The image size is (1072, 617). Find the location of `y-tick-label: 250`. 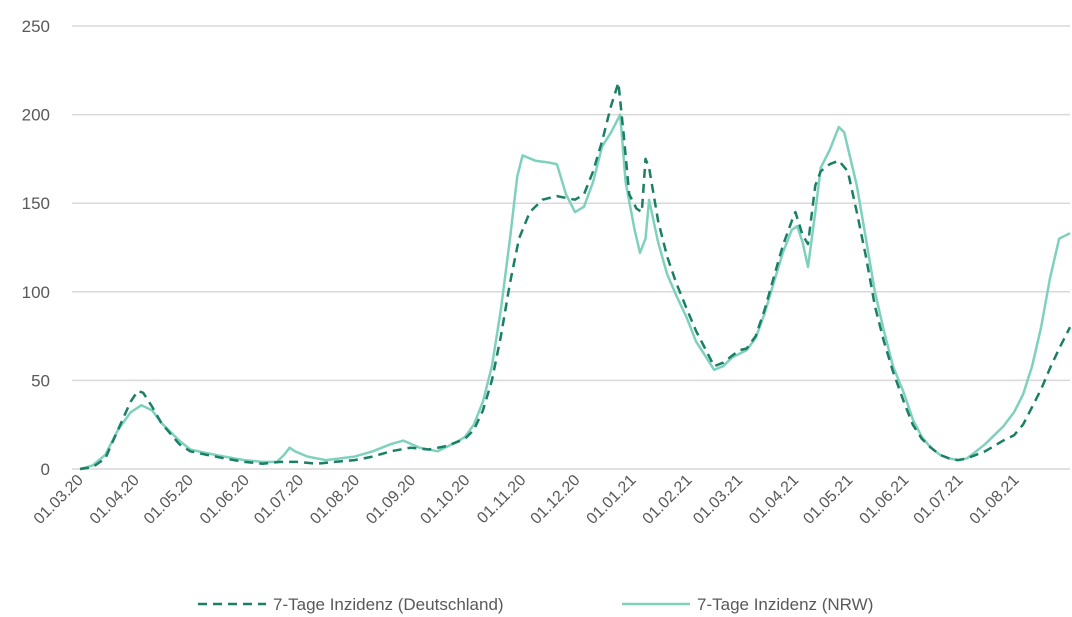

y-tick-label: 250 is located at coordinates (36, 26).